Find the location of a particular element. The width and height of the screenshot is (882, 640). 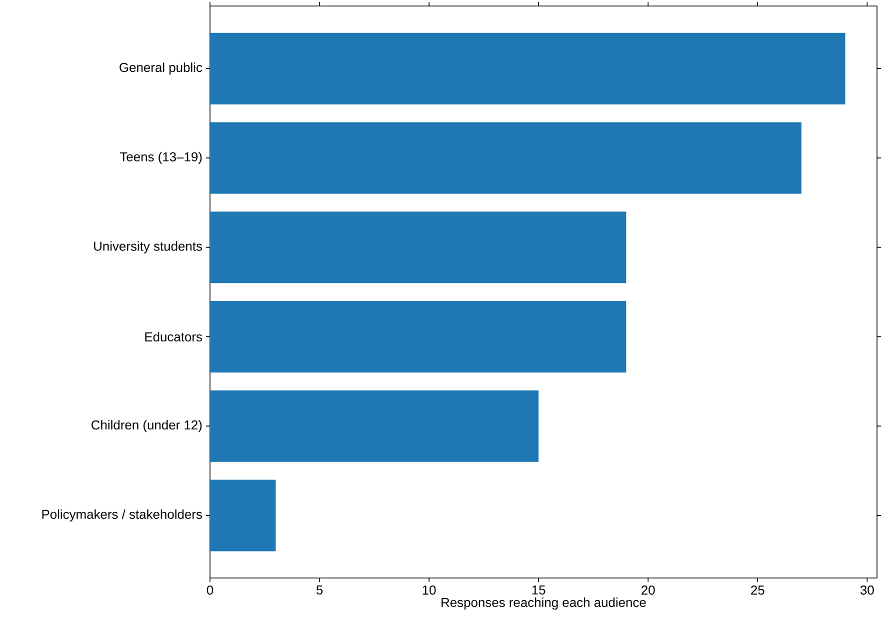

y-tick-label: University students is located at coordinates (148, 247).